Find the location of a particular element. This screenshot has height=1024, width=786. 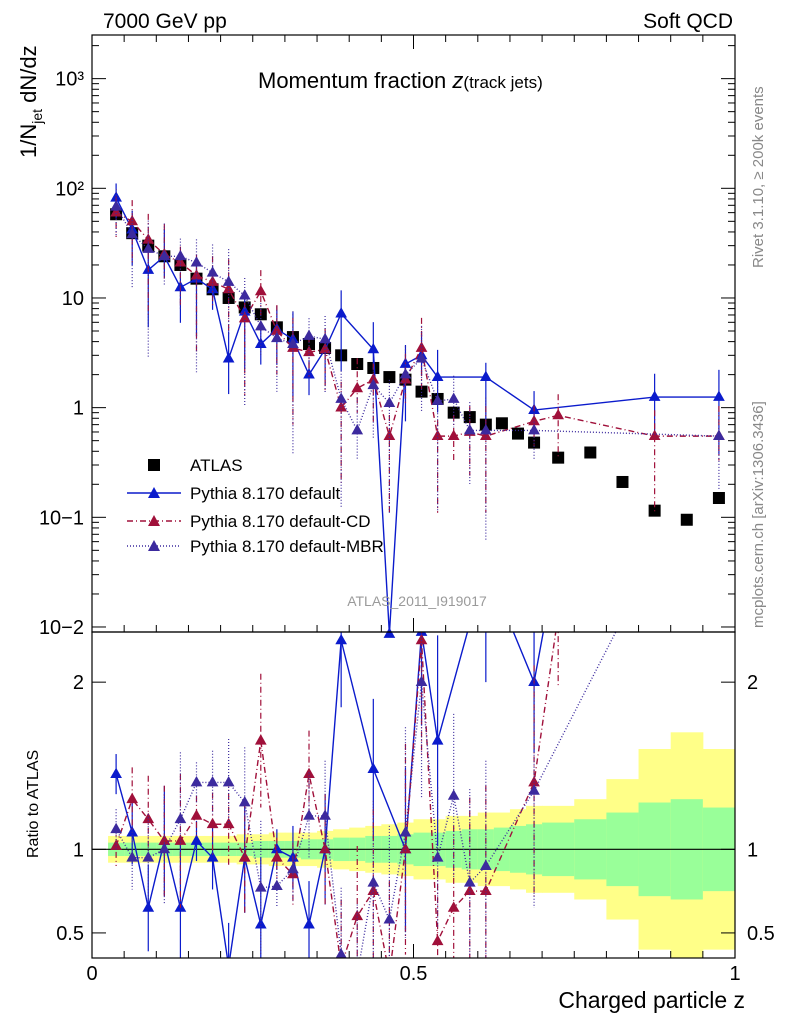

analysis-id: ATLAS_2011_I919017 is located at coordinates (417, 601).